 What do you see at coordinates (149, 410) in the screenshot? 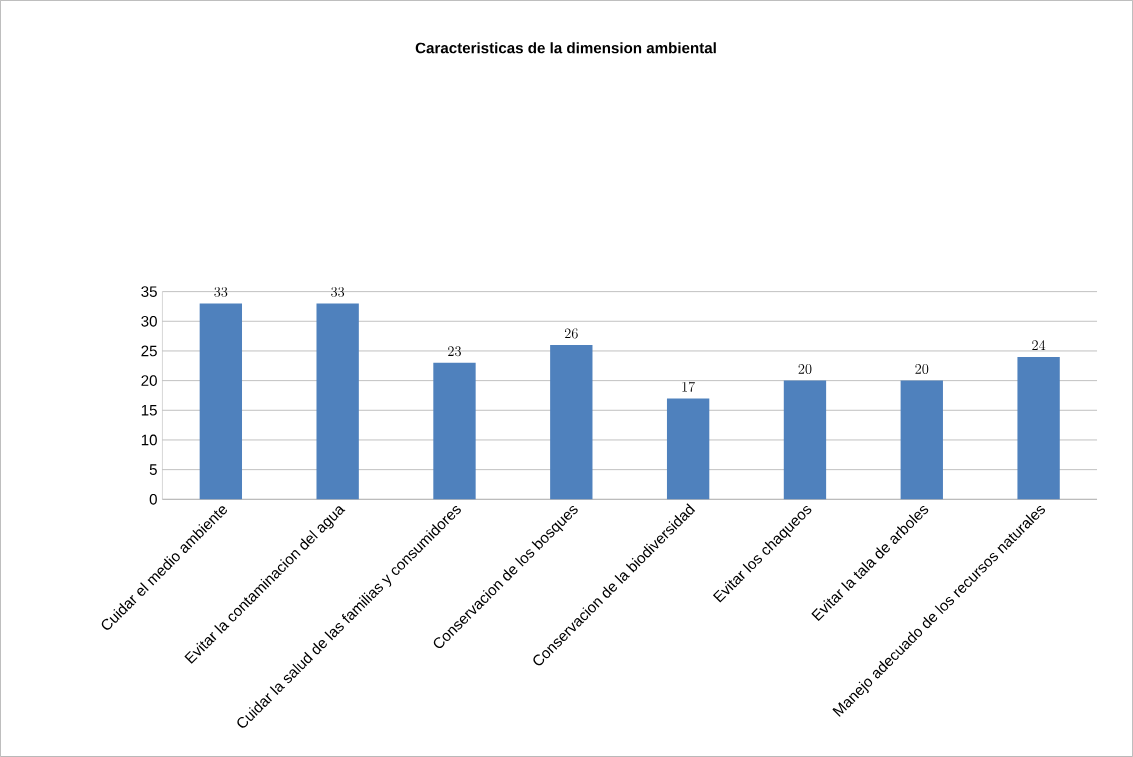
I see `y-tick-label: 15` at bounding box center [149, 410].